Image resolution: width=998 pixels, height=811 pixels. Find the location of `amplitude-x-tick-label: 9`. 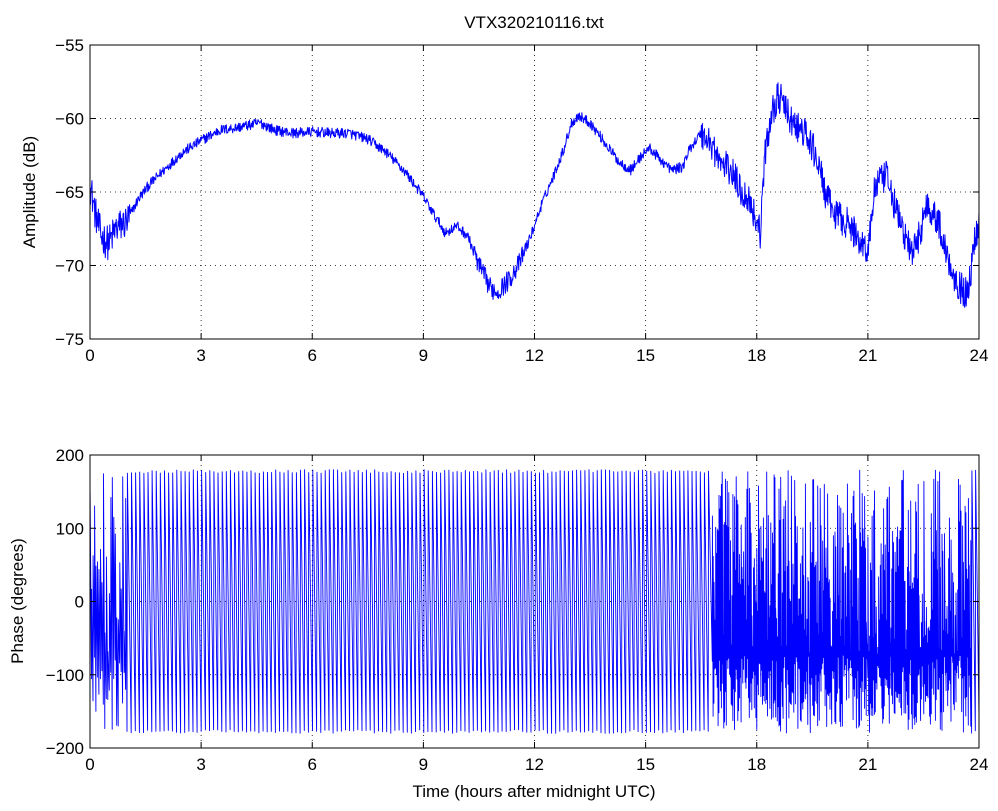

amplitude-x-tick-label: 9 is located at coordinates (423, 355).